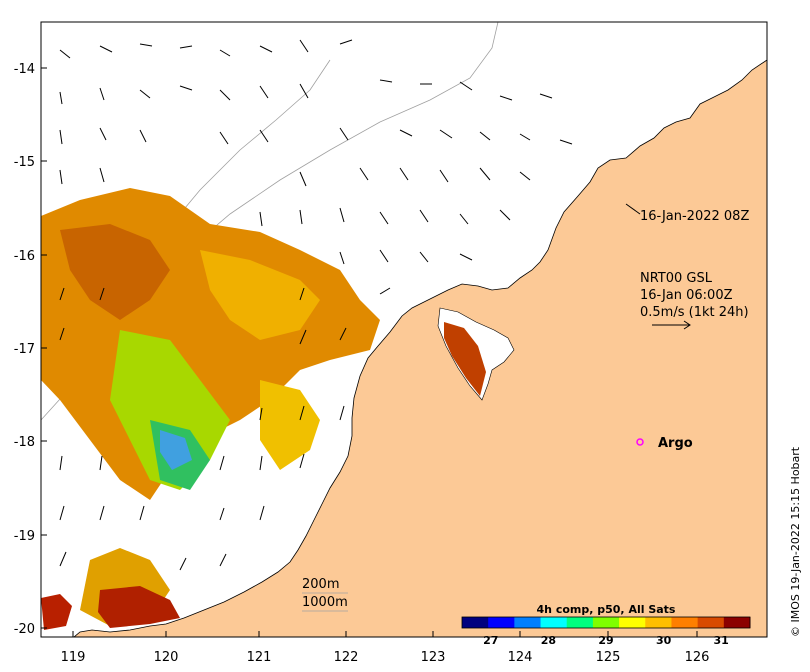  What do you see at coordinates (676, 278) in the screenshot?
I see `current-source-label: NRT00 GSL` at bounding box center [676, 278].